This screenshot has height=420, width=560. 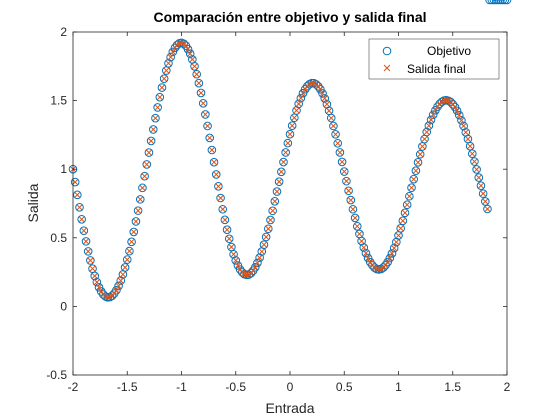 I want to click on x-tick-label: 0, so click(x=290, y=387).